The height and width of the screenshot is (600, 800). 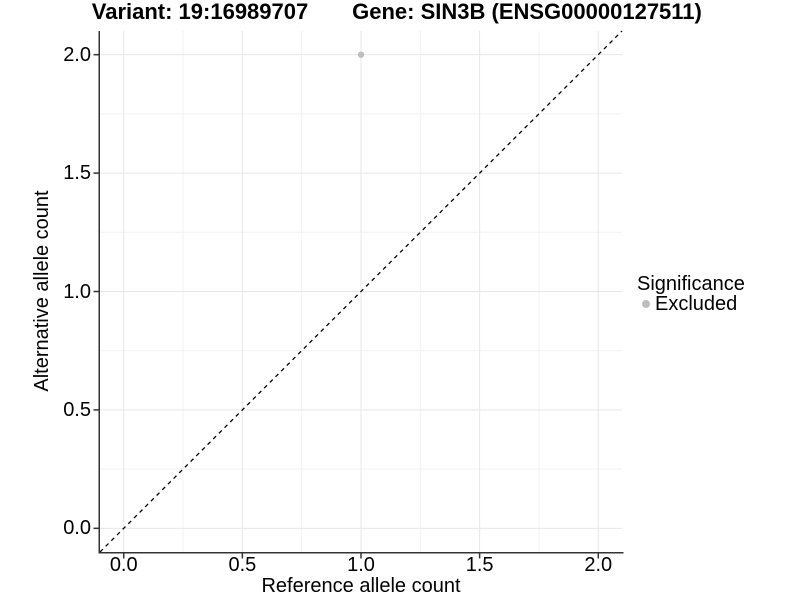 What do you see at coordinates (361, 54) in the screenshot?
I see `data-point-excluded` at bounding box center [361, 54].